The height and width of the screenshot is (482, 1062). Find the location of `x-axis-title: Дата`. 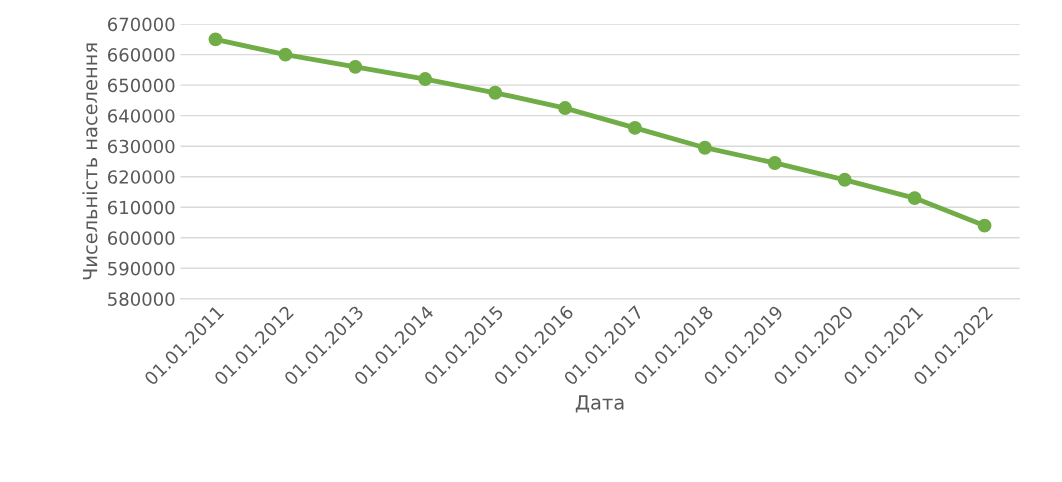

x-axis-title: Дата is located at coordinates (599, 404).